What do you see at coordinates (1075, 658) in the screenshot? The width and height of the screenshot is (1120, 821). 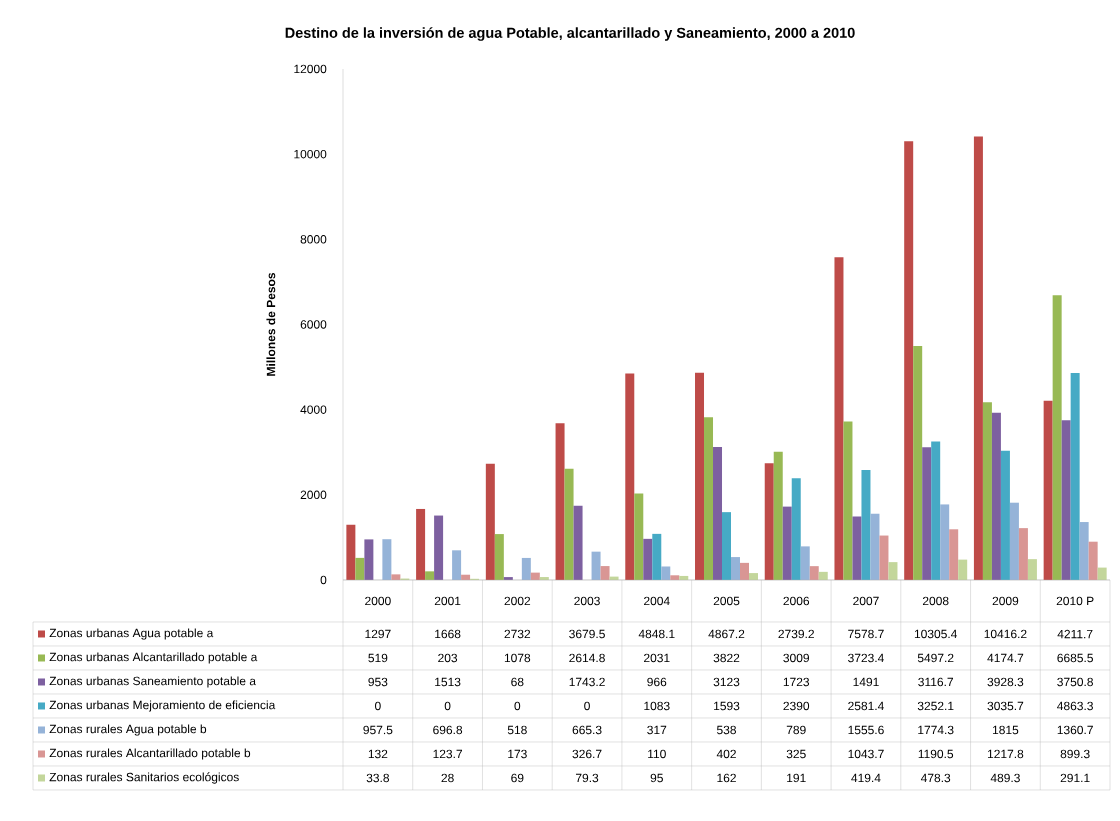 I see `data-label: 6685.5` at bounding box center [1075, 658].